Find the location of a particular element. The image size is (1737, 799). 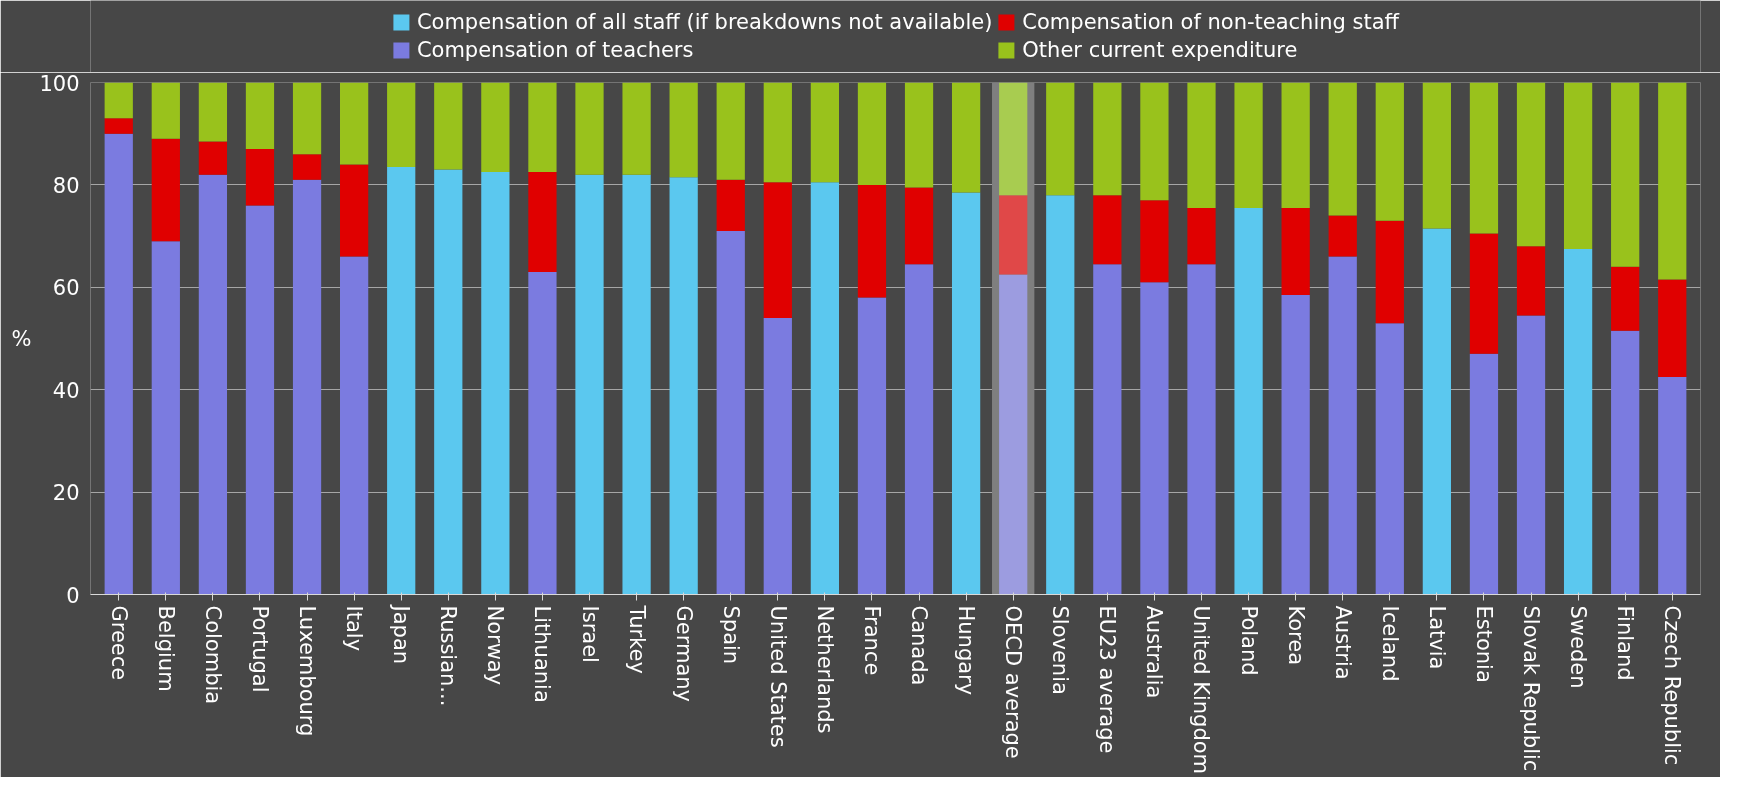

x-tick-label: Estonia is located at coordinates (1483, 644).